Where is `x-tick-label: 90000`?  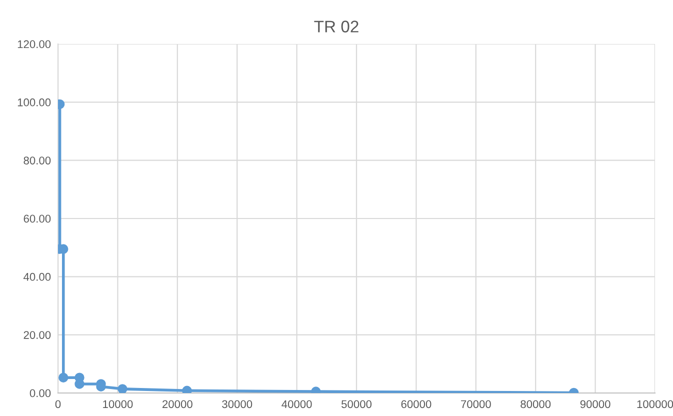
x-tick-label: 90000 is located at coordinates (595, 404).